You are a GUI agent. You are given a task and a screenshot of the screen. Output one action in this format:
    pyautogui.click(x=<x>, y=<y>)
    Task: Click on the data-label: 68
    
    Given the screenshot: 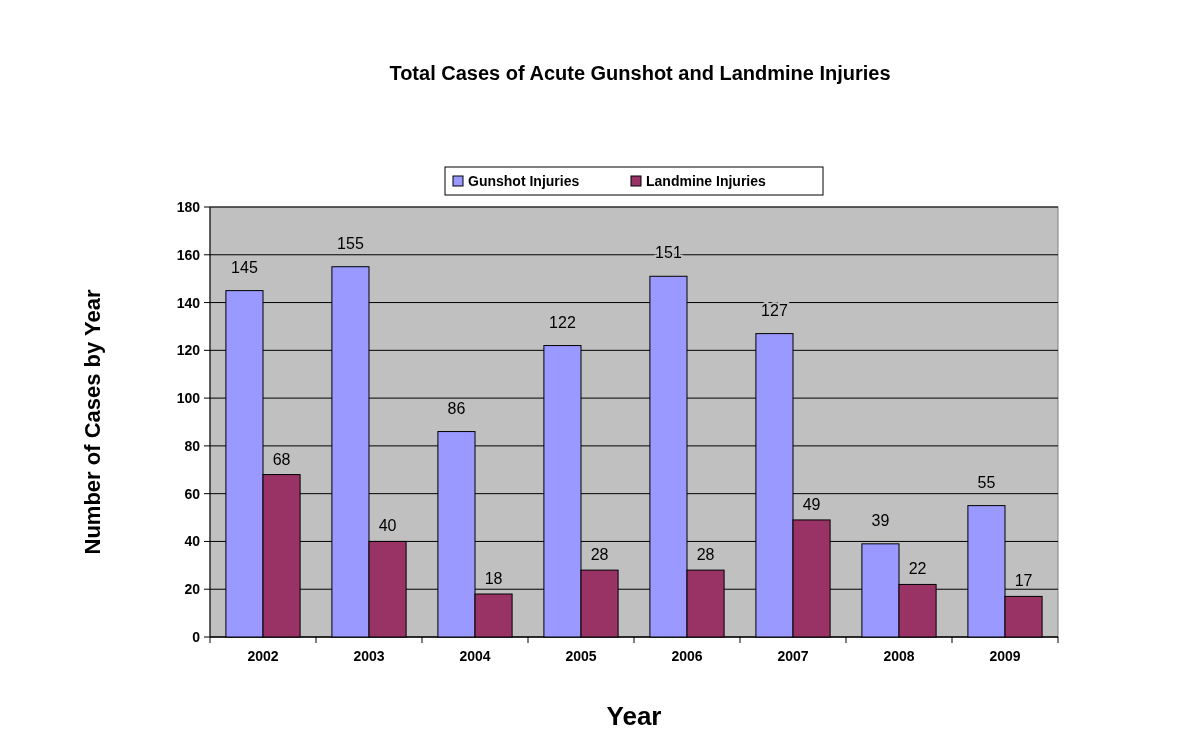 What is the action you would take?
    pyautogui.click(x=281, y=459)
    